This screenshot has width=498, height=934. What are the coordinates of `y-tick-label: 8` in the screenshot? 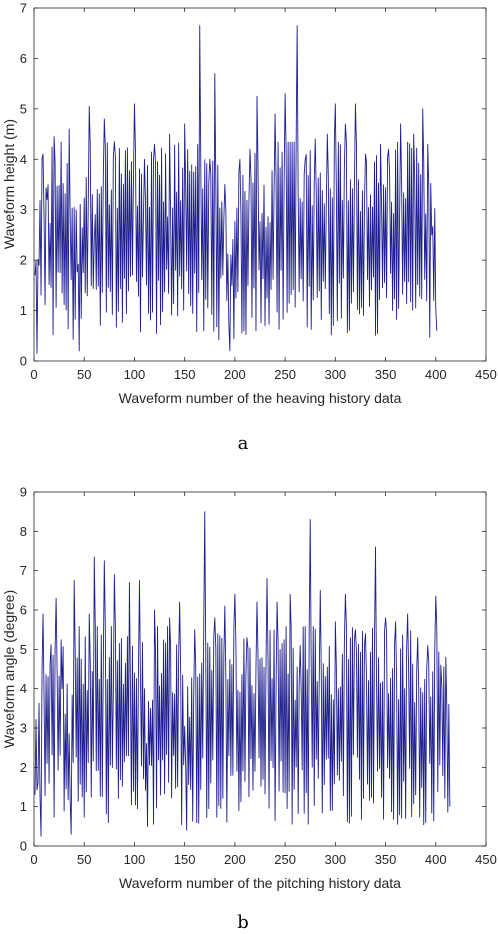 It's located at (23, 531).